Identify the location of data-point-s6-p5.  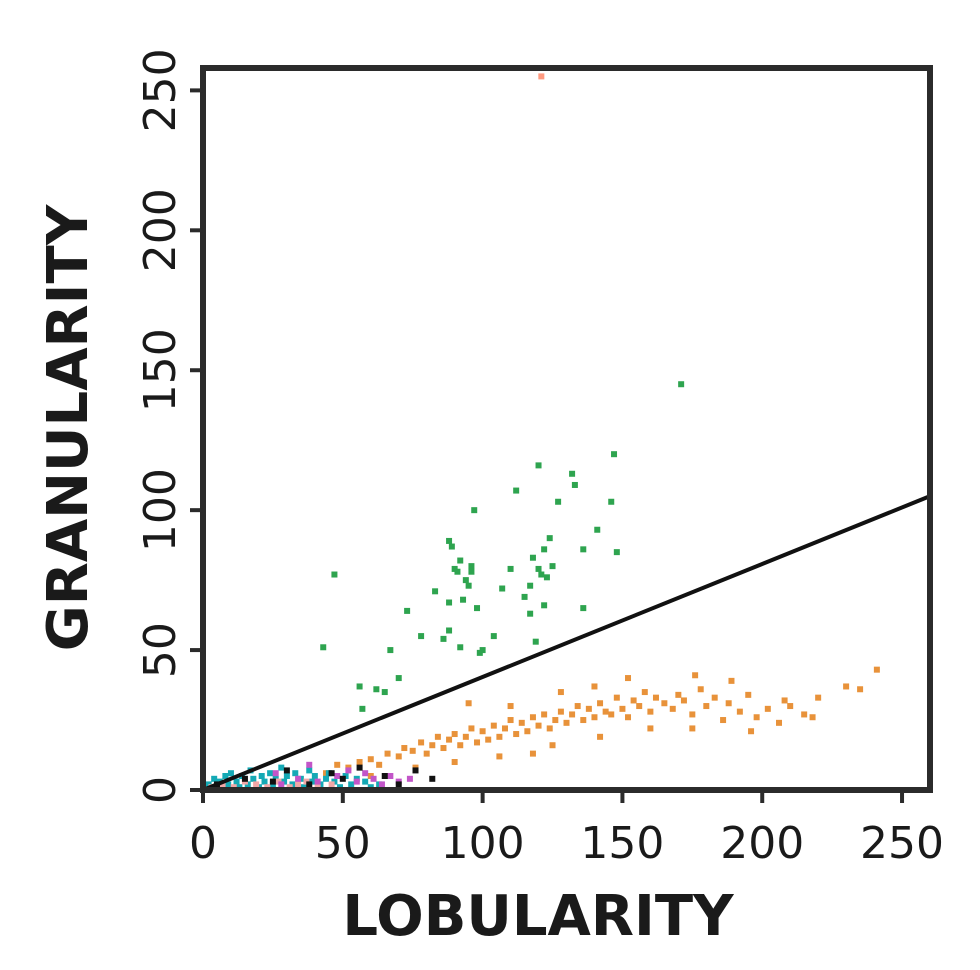
(331, 773).